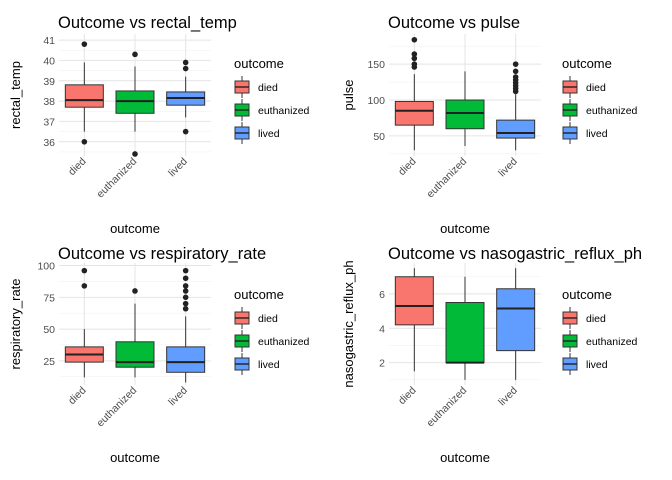 This screenshot has width=672, height=480. Describe the element at coordinates (49, 143) in the screenshot. I see `y-tick-label: 36` at that location.